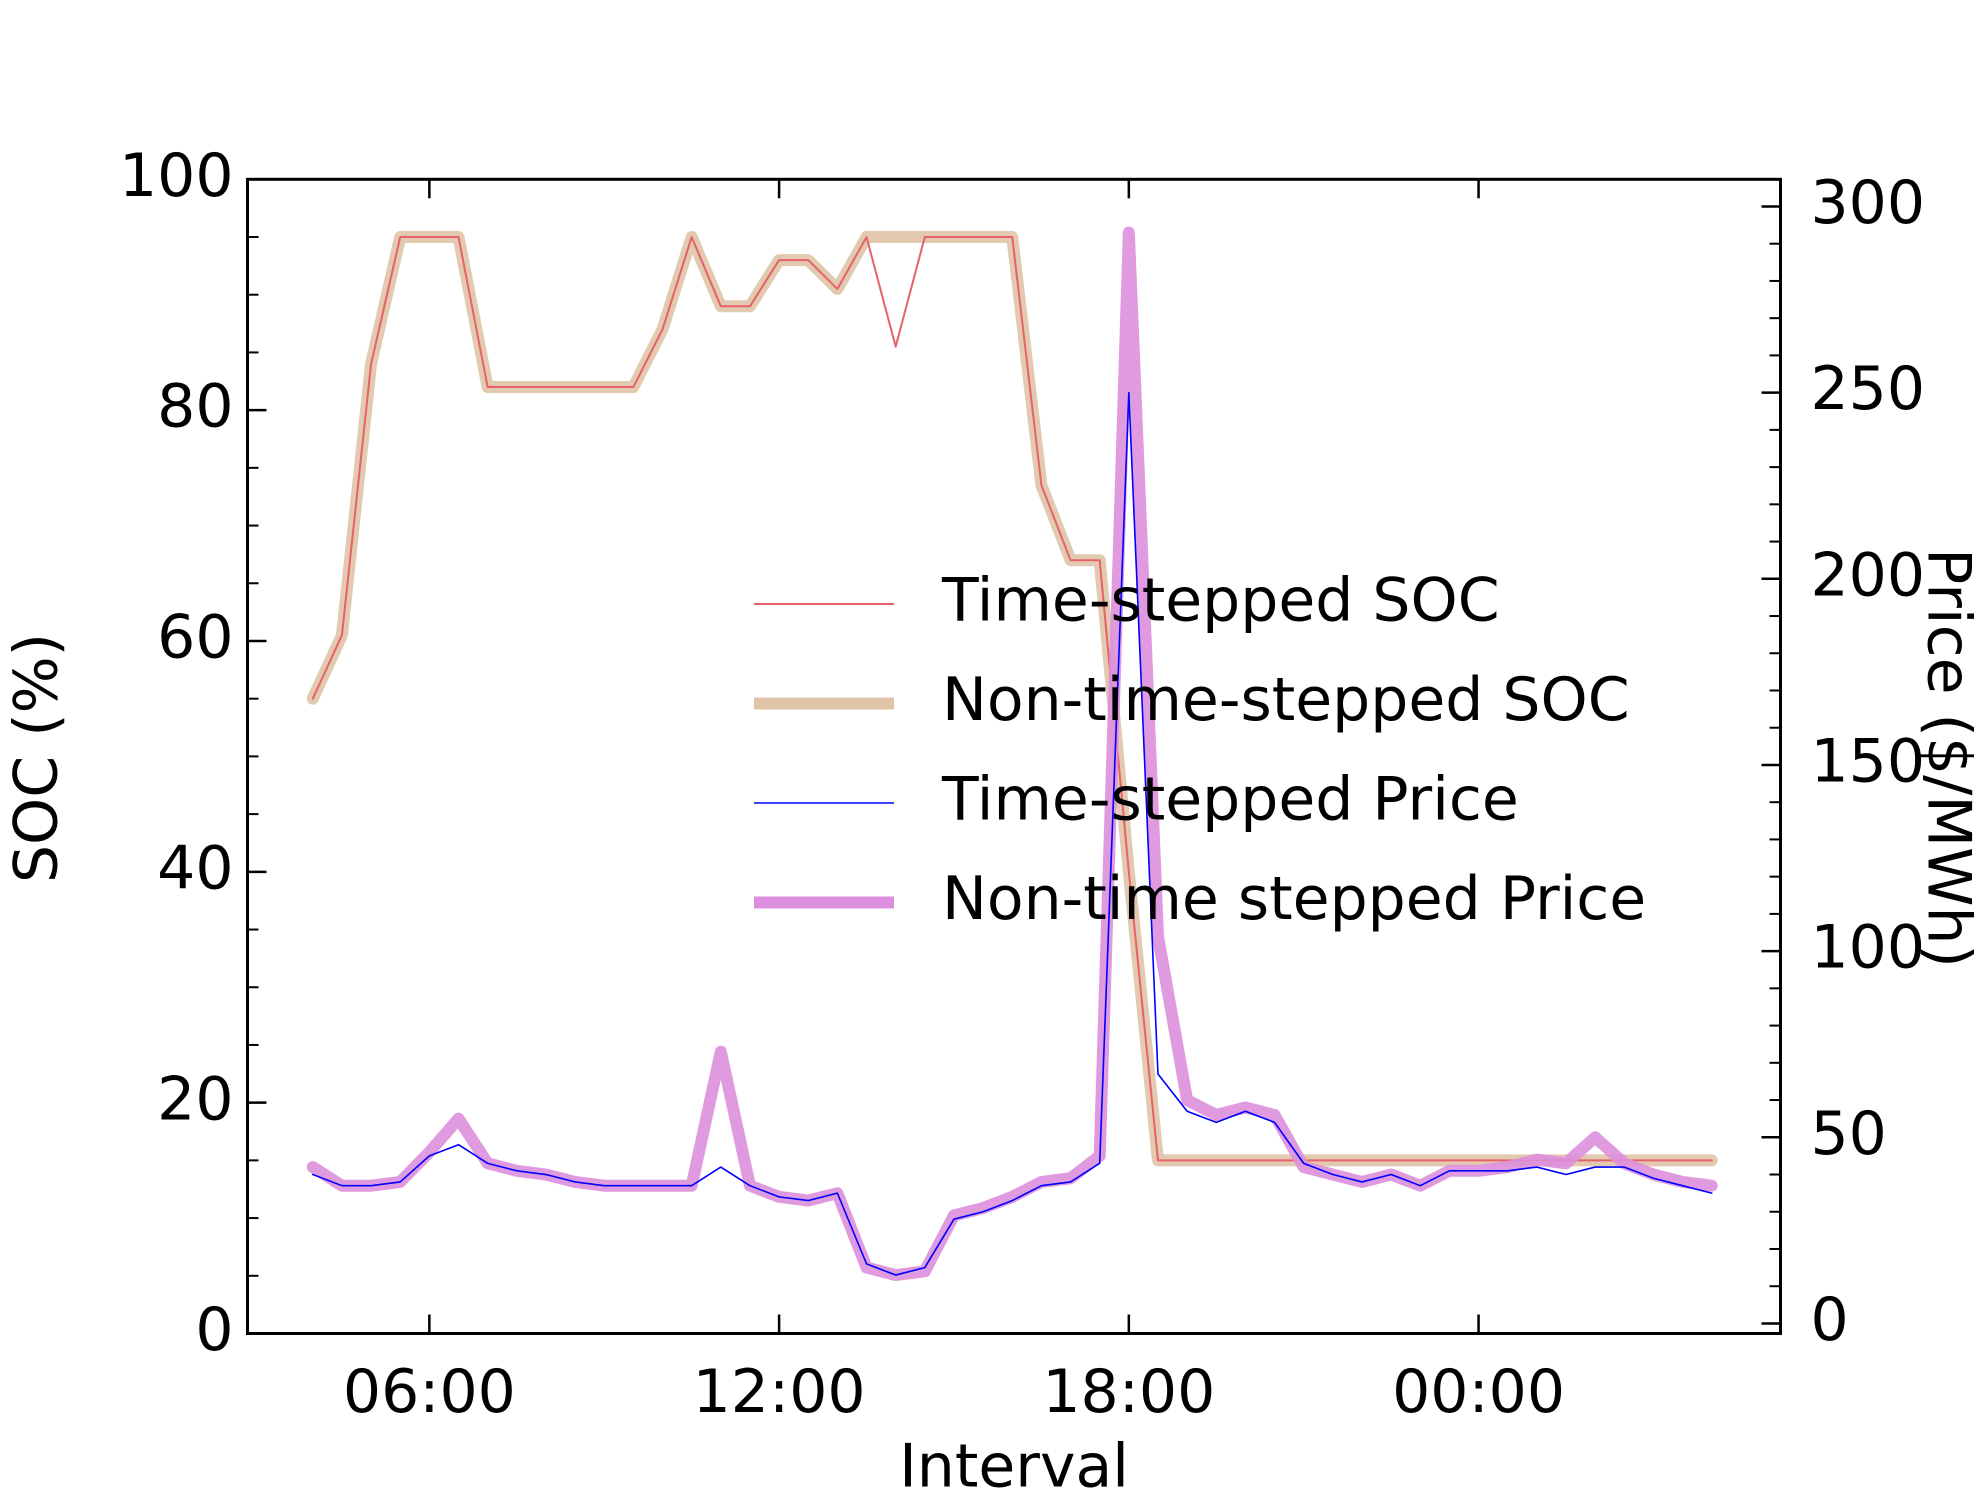 The image size is (1980, 1500). Describe the element at coordinates (1014, 1466) in the screenshot. I see `x-axis-label: Interval` at that location.